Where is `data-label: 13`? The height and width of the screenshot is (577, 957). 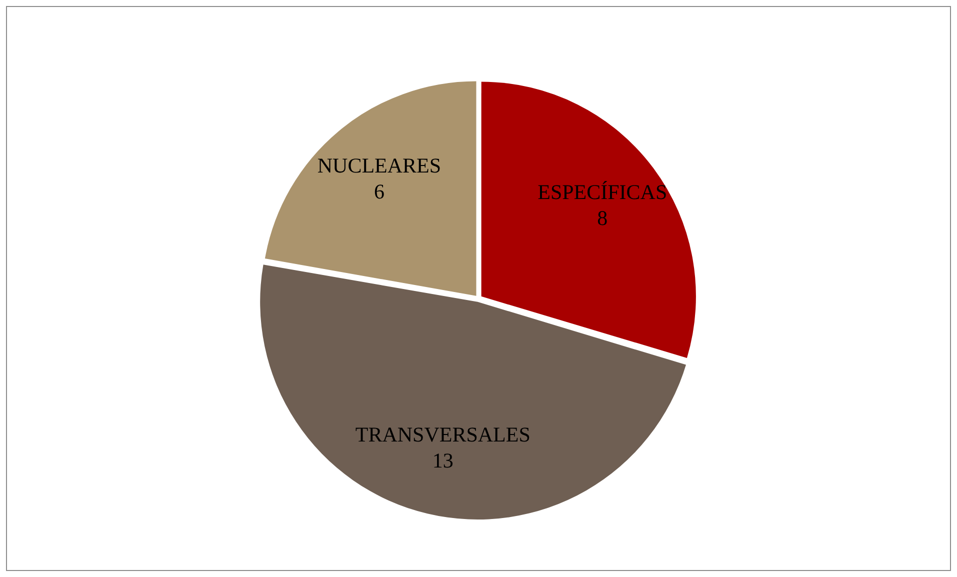
data-label: 13 is located at coordinates (443, 460).